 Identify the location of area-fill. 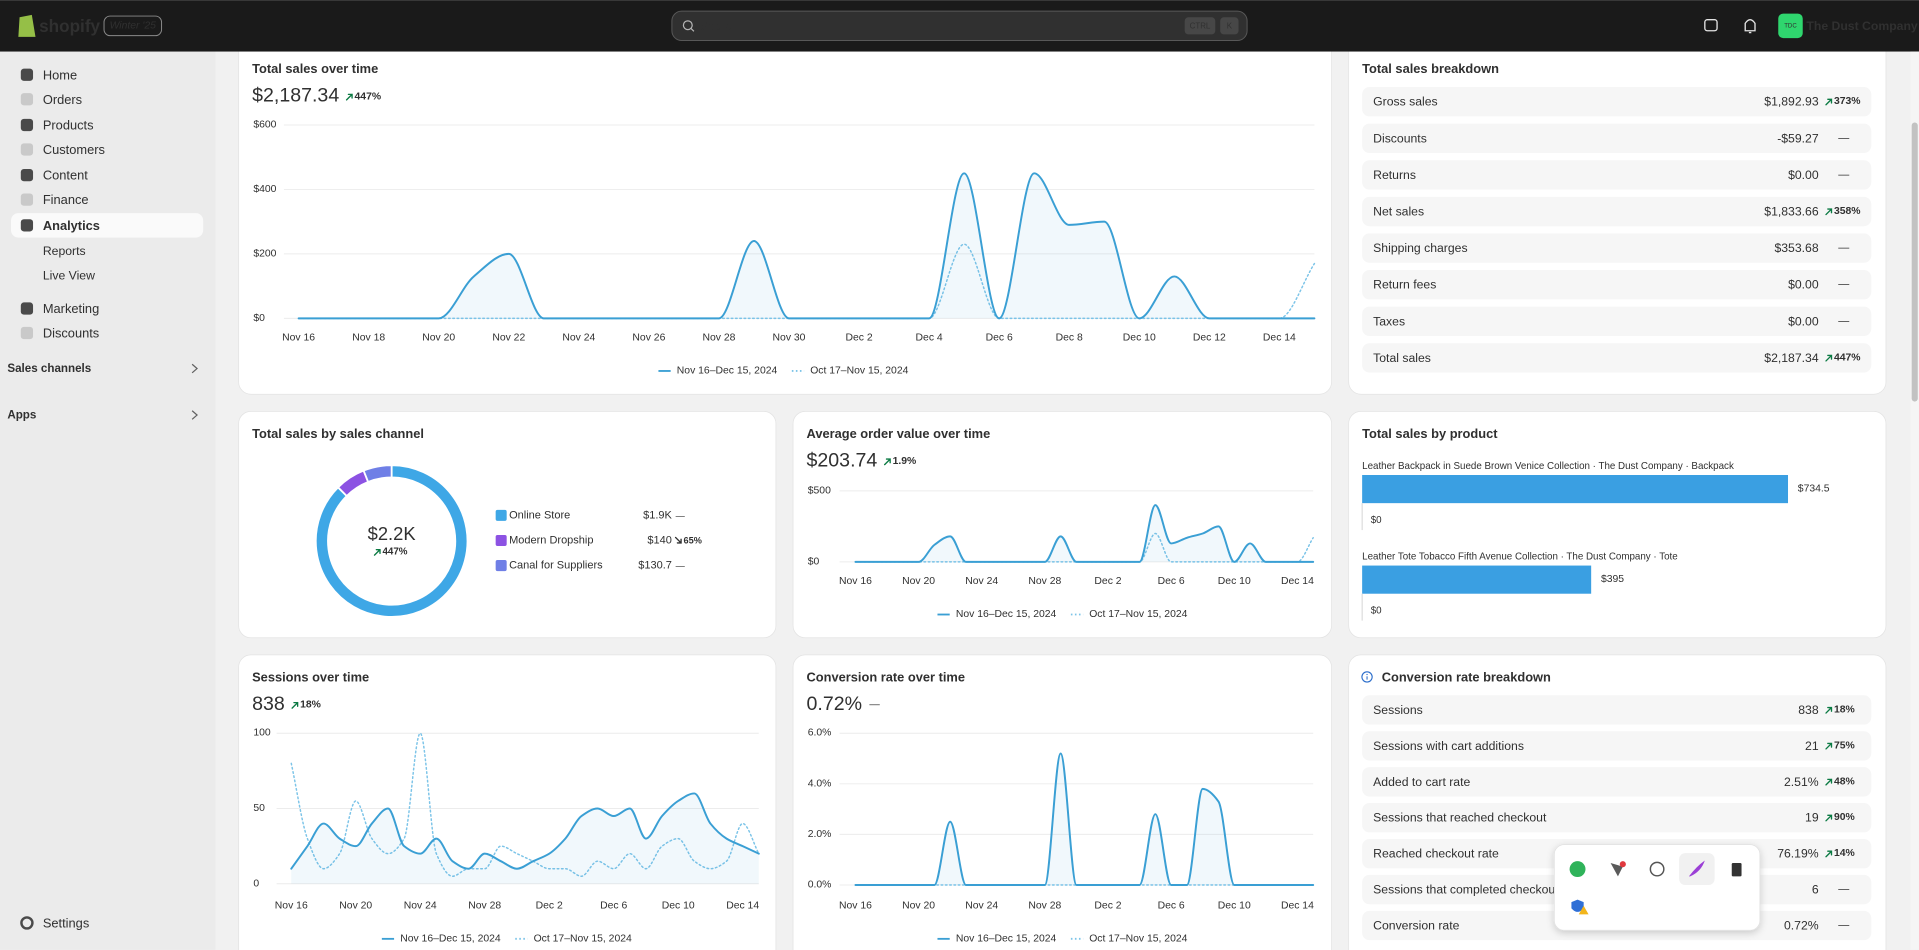
(525, 838).